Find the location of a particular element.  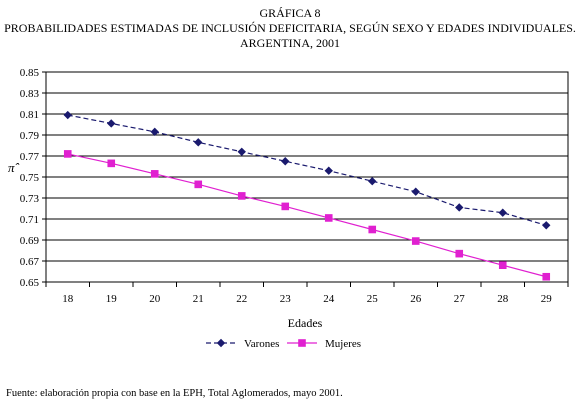

x-tick-label: 27 is located at coordinates (460, 299).